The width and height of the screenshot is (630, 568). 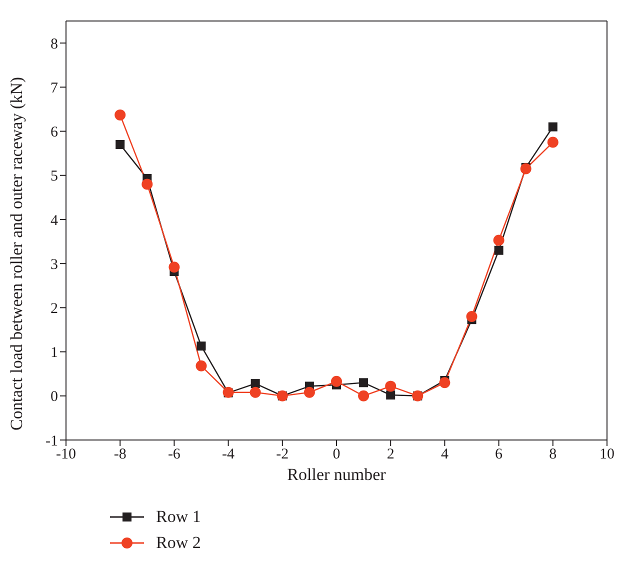 I want to click on legend-label: Row 1, so click(x=178, y=517).